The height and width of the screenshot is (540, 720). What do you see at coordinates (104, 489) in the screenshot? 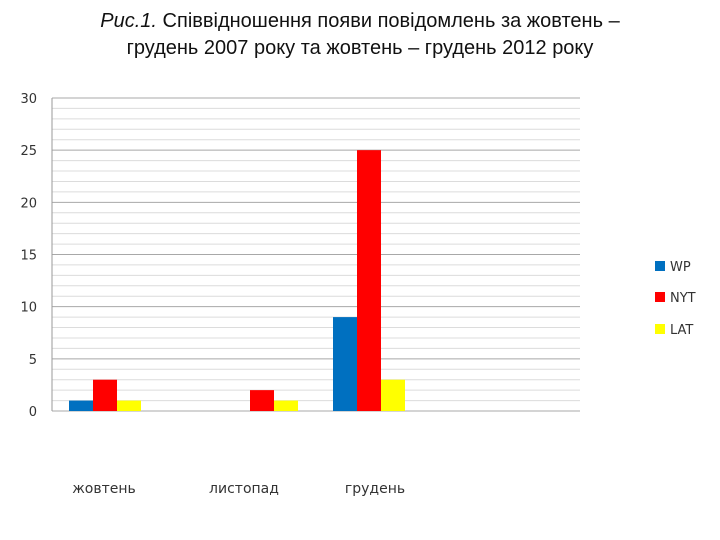
I see `x-category-label: жовтень` at bounding box center [104, 489].